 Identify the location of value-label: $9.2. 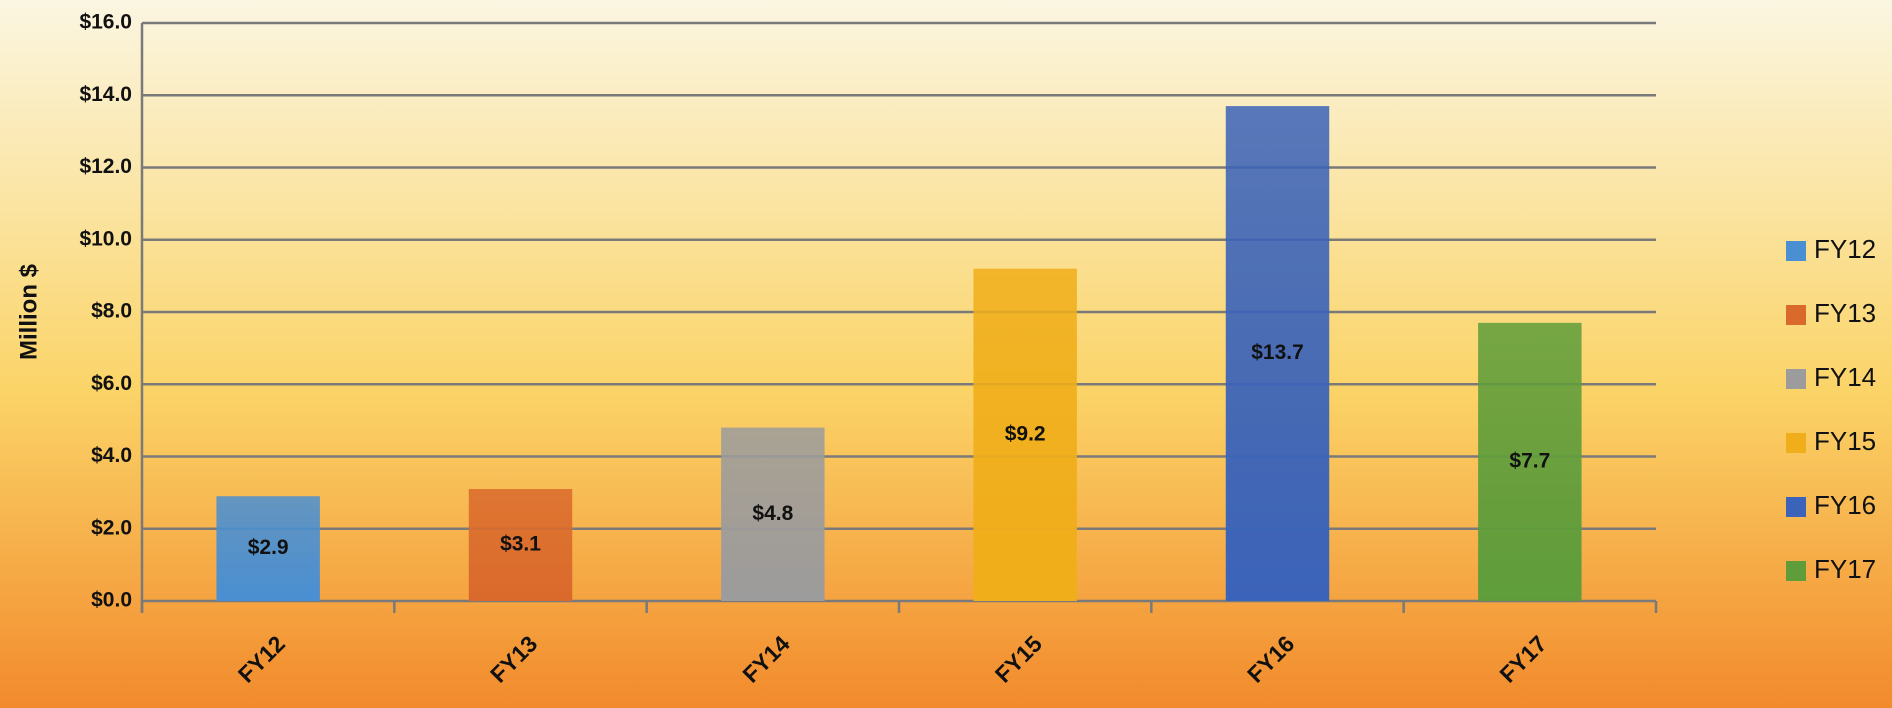
(1025, 433).